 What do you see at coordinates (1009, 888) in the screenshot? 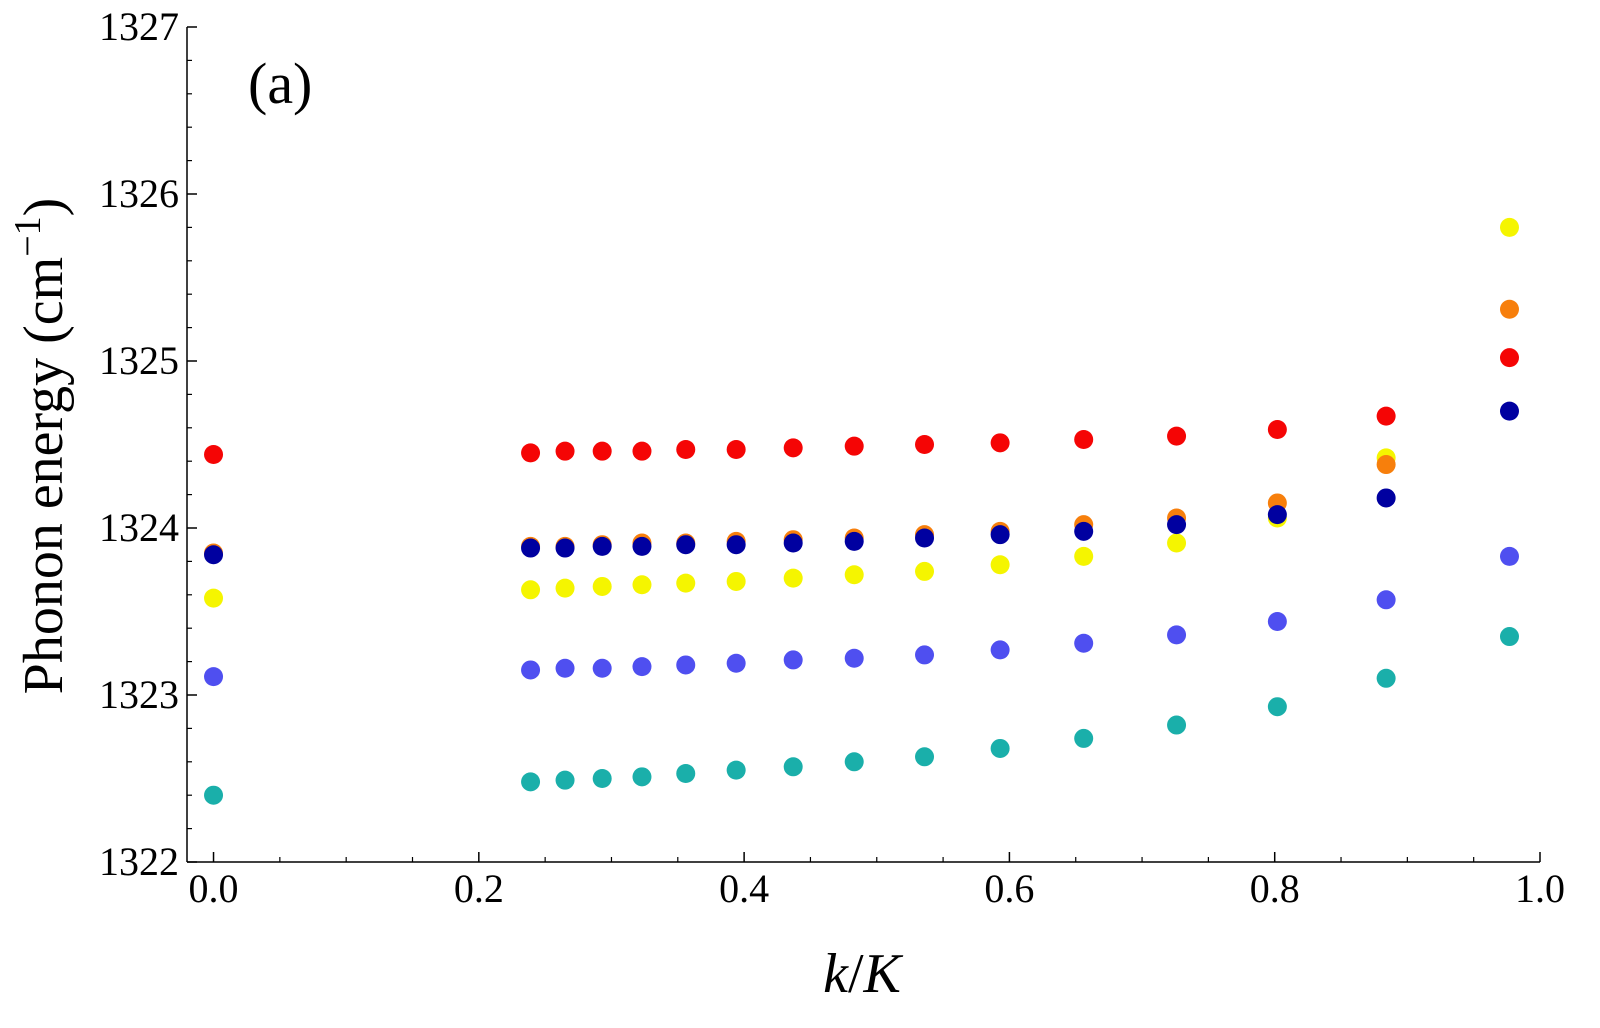
I see `x-tick-label: 0.6` at bounding box center [1009, 888].